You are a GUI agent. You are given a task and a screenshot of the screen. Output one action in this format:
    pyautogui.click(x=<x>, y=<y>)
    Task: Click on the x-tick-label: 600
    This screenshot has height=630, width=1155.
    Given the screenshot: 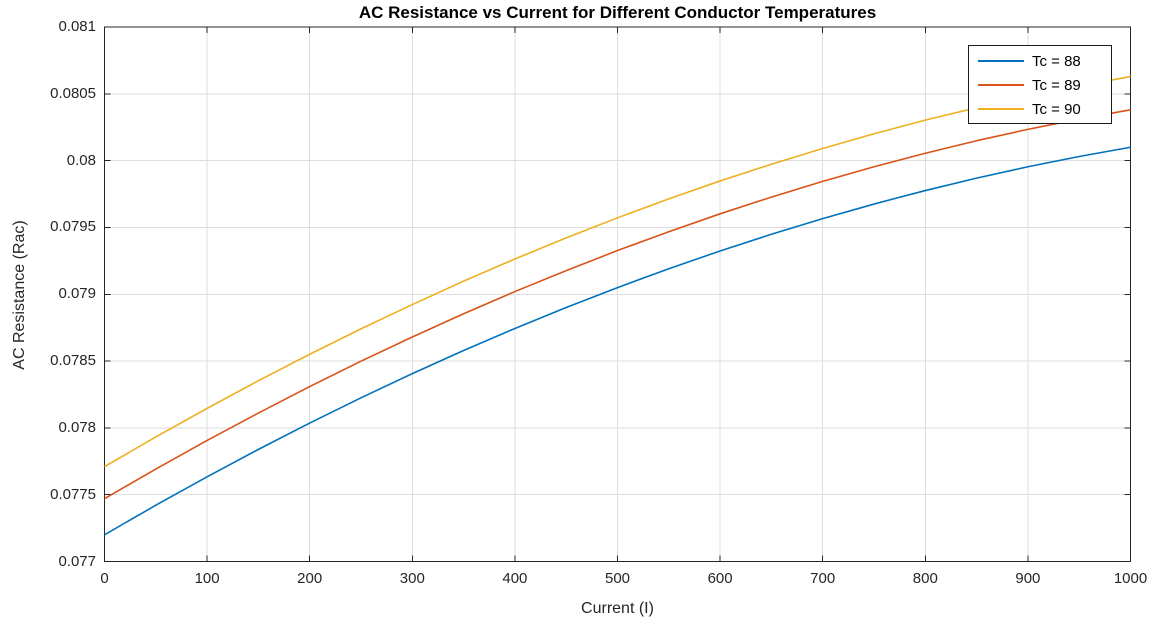 What is the action you would take?
    pyautogui.click(x=720, y=578)
    